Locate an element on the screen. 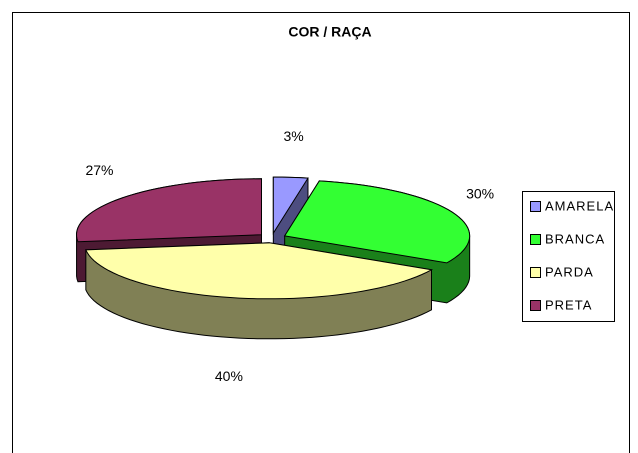  legend-box is located at coordinates (568, 256).